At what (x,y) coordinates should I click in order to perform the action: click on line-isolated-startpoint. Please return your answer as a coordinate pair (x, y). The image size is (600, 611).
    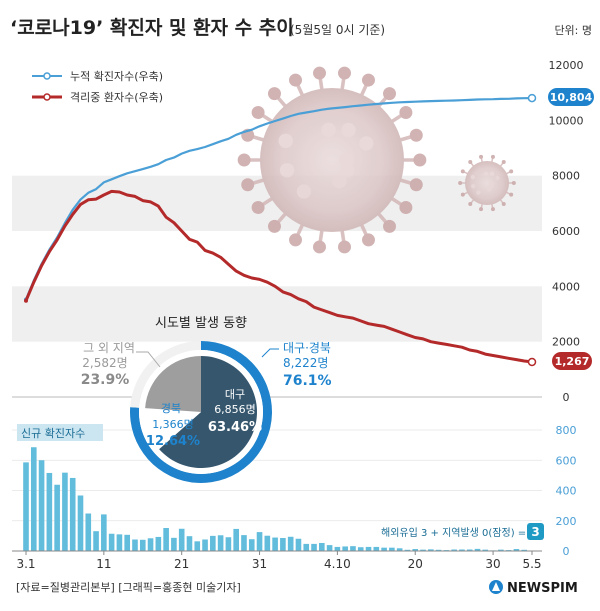
    Looking at the image, I should click on (26, 300).